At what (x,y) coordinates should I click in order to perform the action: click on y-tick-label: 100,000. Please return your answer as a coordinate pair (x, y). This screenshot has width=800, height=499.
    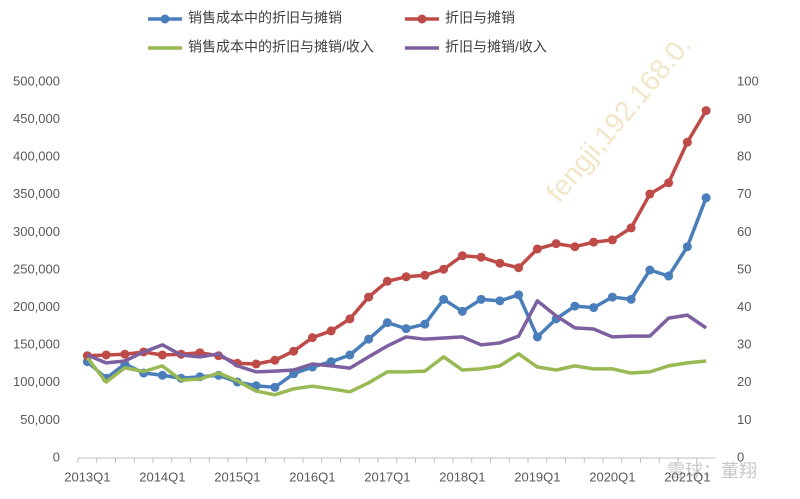
    Looking at the image, I should click on (36, 381).